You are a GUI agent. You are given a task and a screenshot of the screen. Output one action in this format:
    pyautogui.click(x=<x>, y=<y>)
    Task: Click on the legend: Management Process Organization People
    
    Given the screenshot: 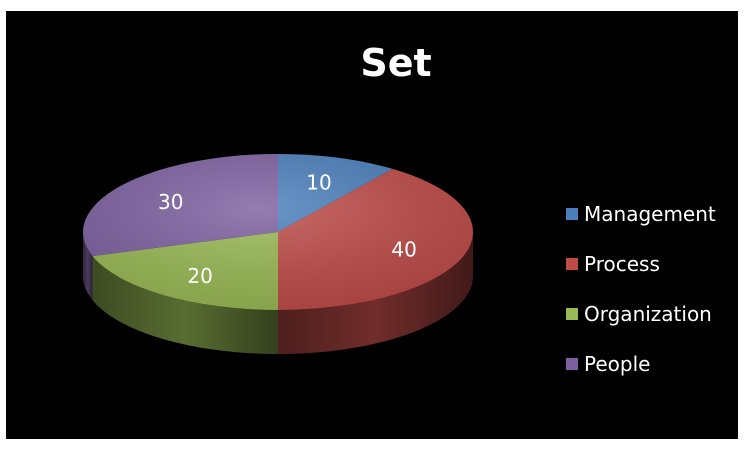 What is the action you would take?
    pyautogui.click(x=641, y=289)
    